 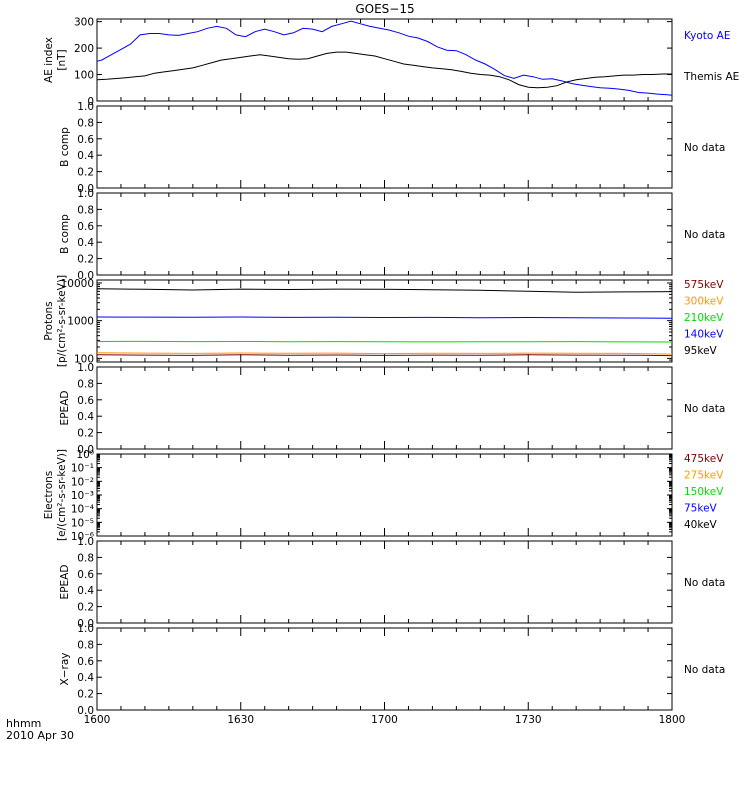 What do you see at coordinates (82, 510) in the screenshot?
I see `y-tick-label: 10⁻⁴` at bounding box center [82, 510].